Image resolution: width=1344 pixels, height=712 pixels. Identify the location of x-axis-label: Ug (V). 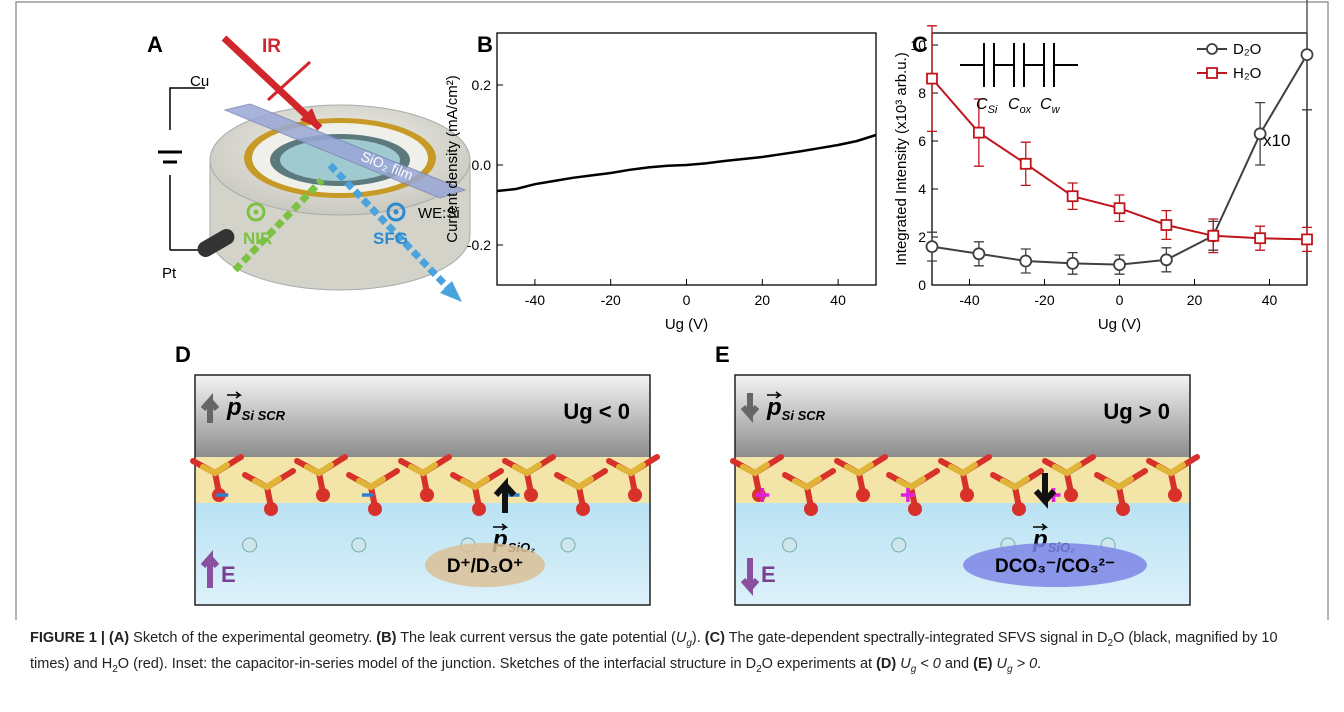
(1119, 324).